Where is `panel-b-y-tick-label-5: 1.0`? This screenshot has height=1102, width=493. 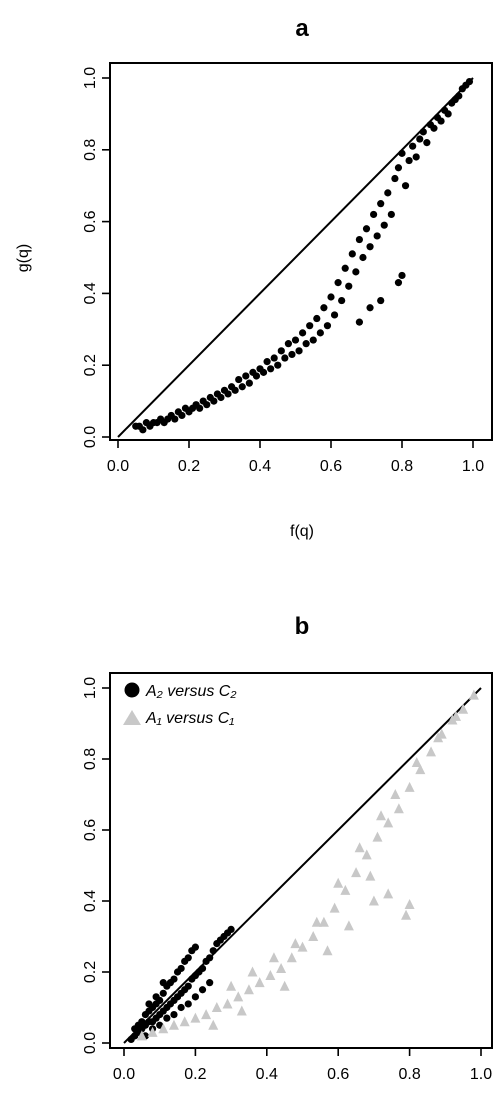 panel-b-y-tick-label-5: 1.0 is located at coordinates (90, 688).